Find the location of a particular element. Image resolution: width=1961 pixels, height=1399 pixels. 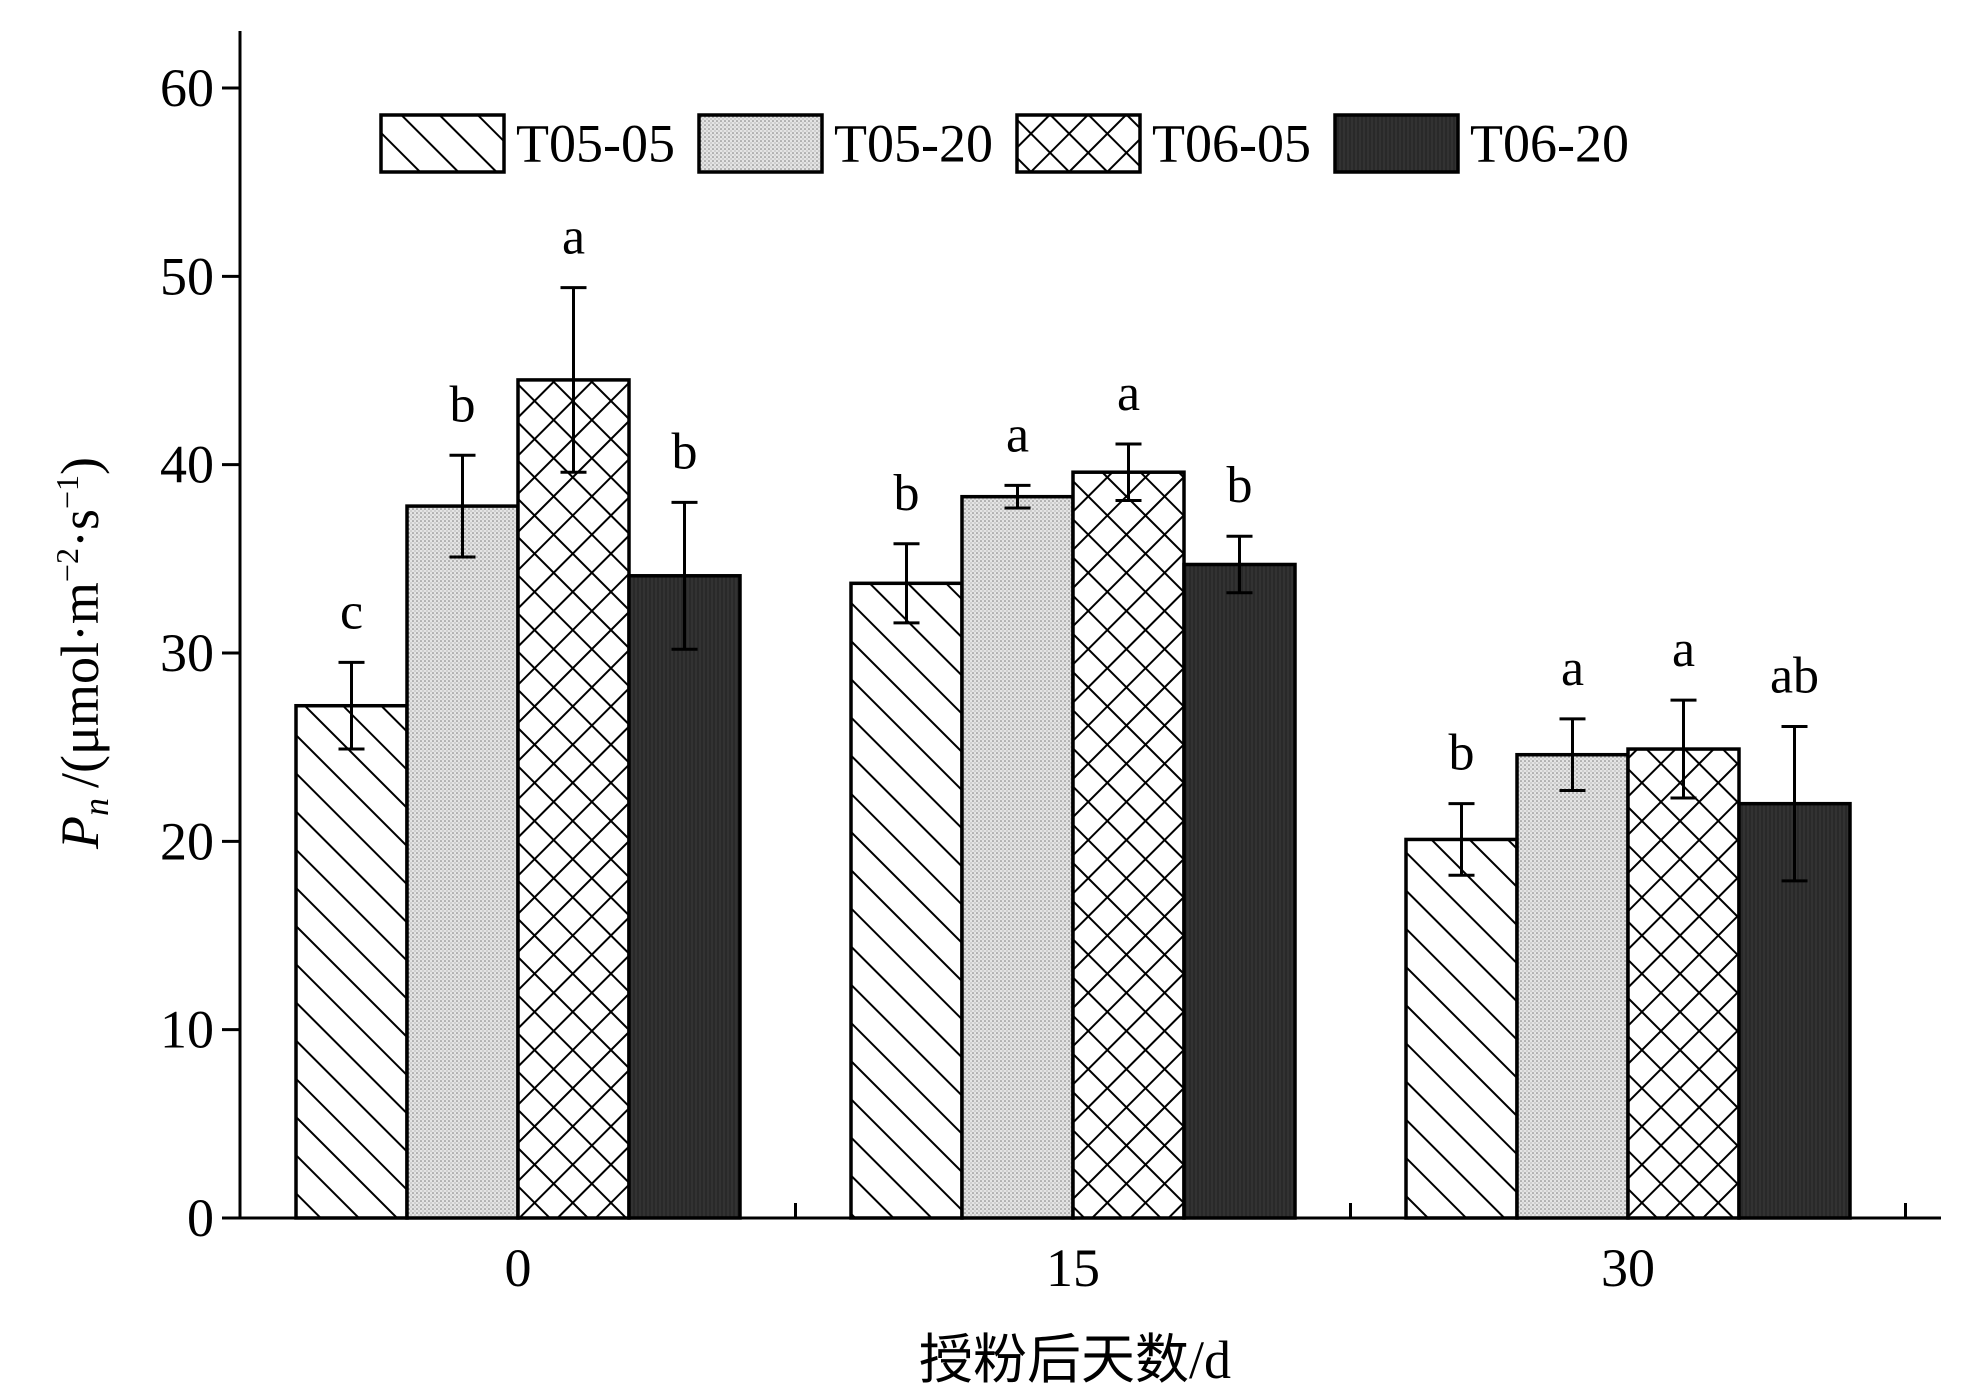

significance-letter: ab is located at coordinates (1794, 675).